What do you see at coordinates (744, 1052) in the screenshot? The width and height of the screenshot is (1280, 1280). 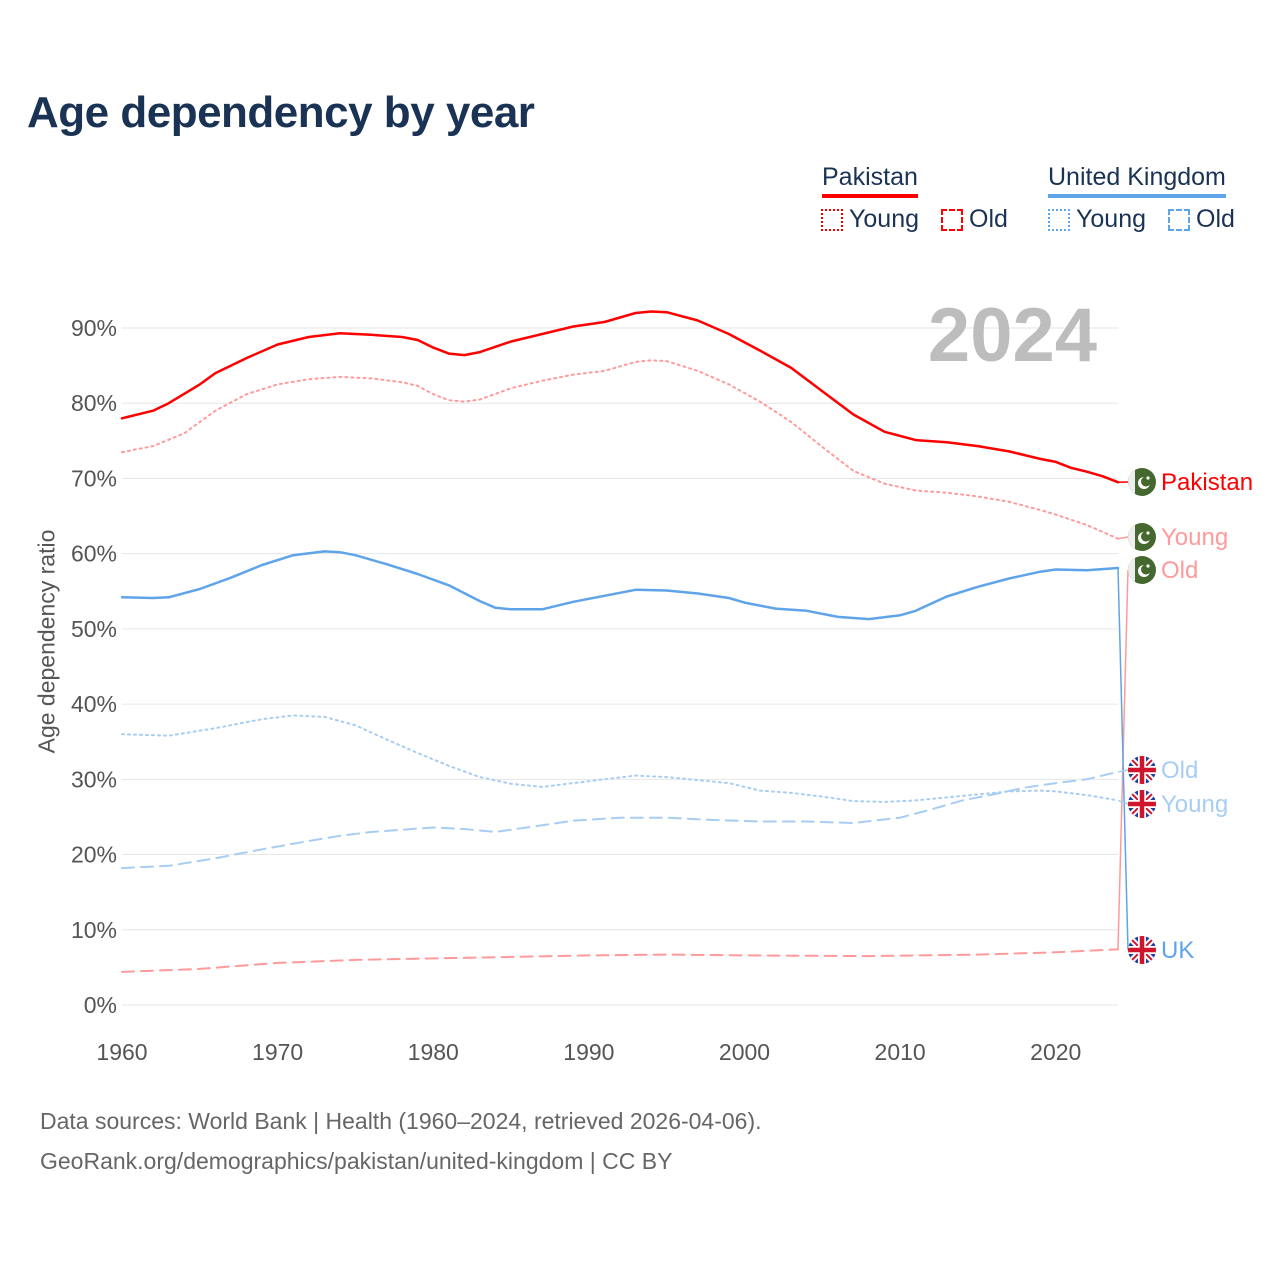 I see `x-tick-label: 2000` at bounding box center [744, 1052].